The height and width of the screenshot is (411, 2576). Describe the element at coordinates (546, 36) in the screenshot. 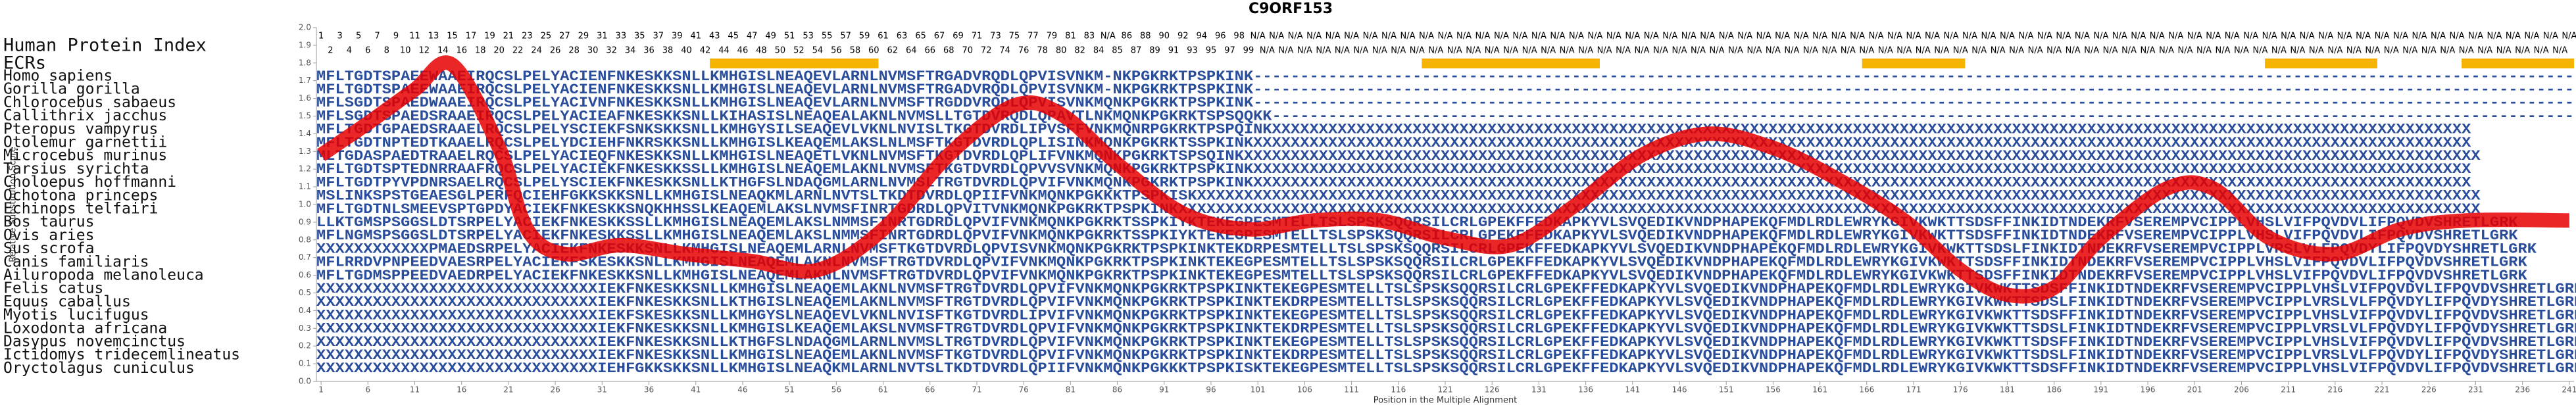

I see `human-index: 25` at that location.